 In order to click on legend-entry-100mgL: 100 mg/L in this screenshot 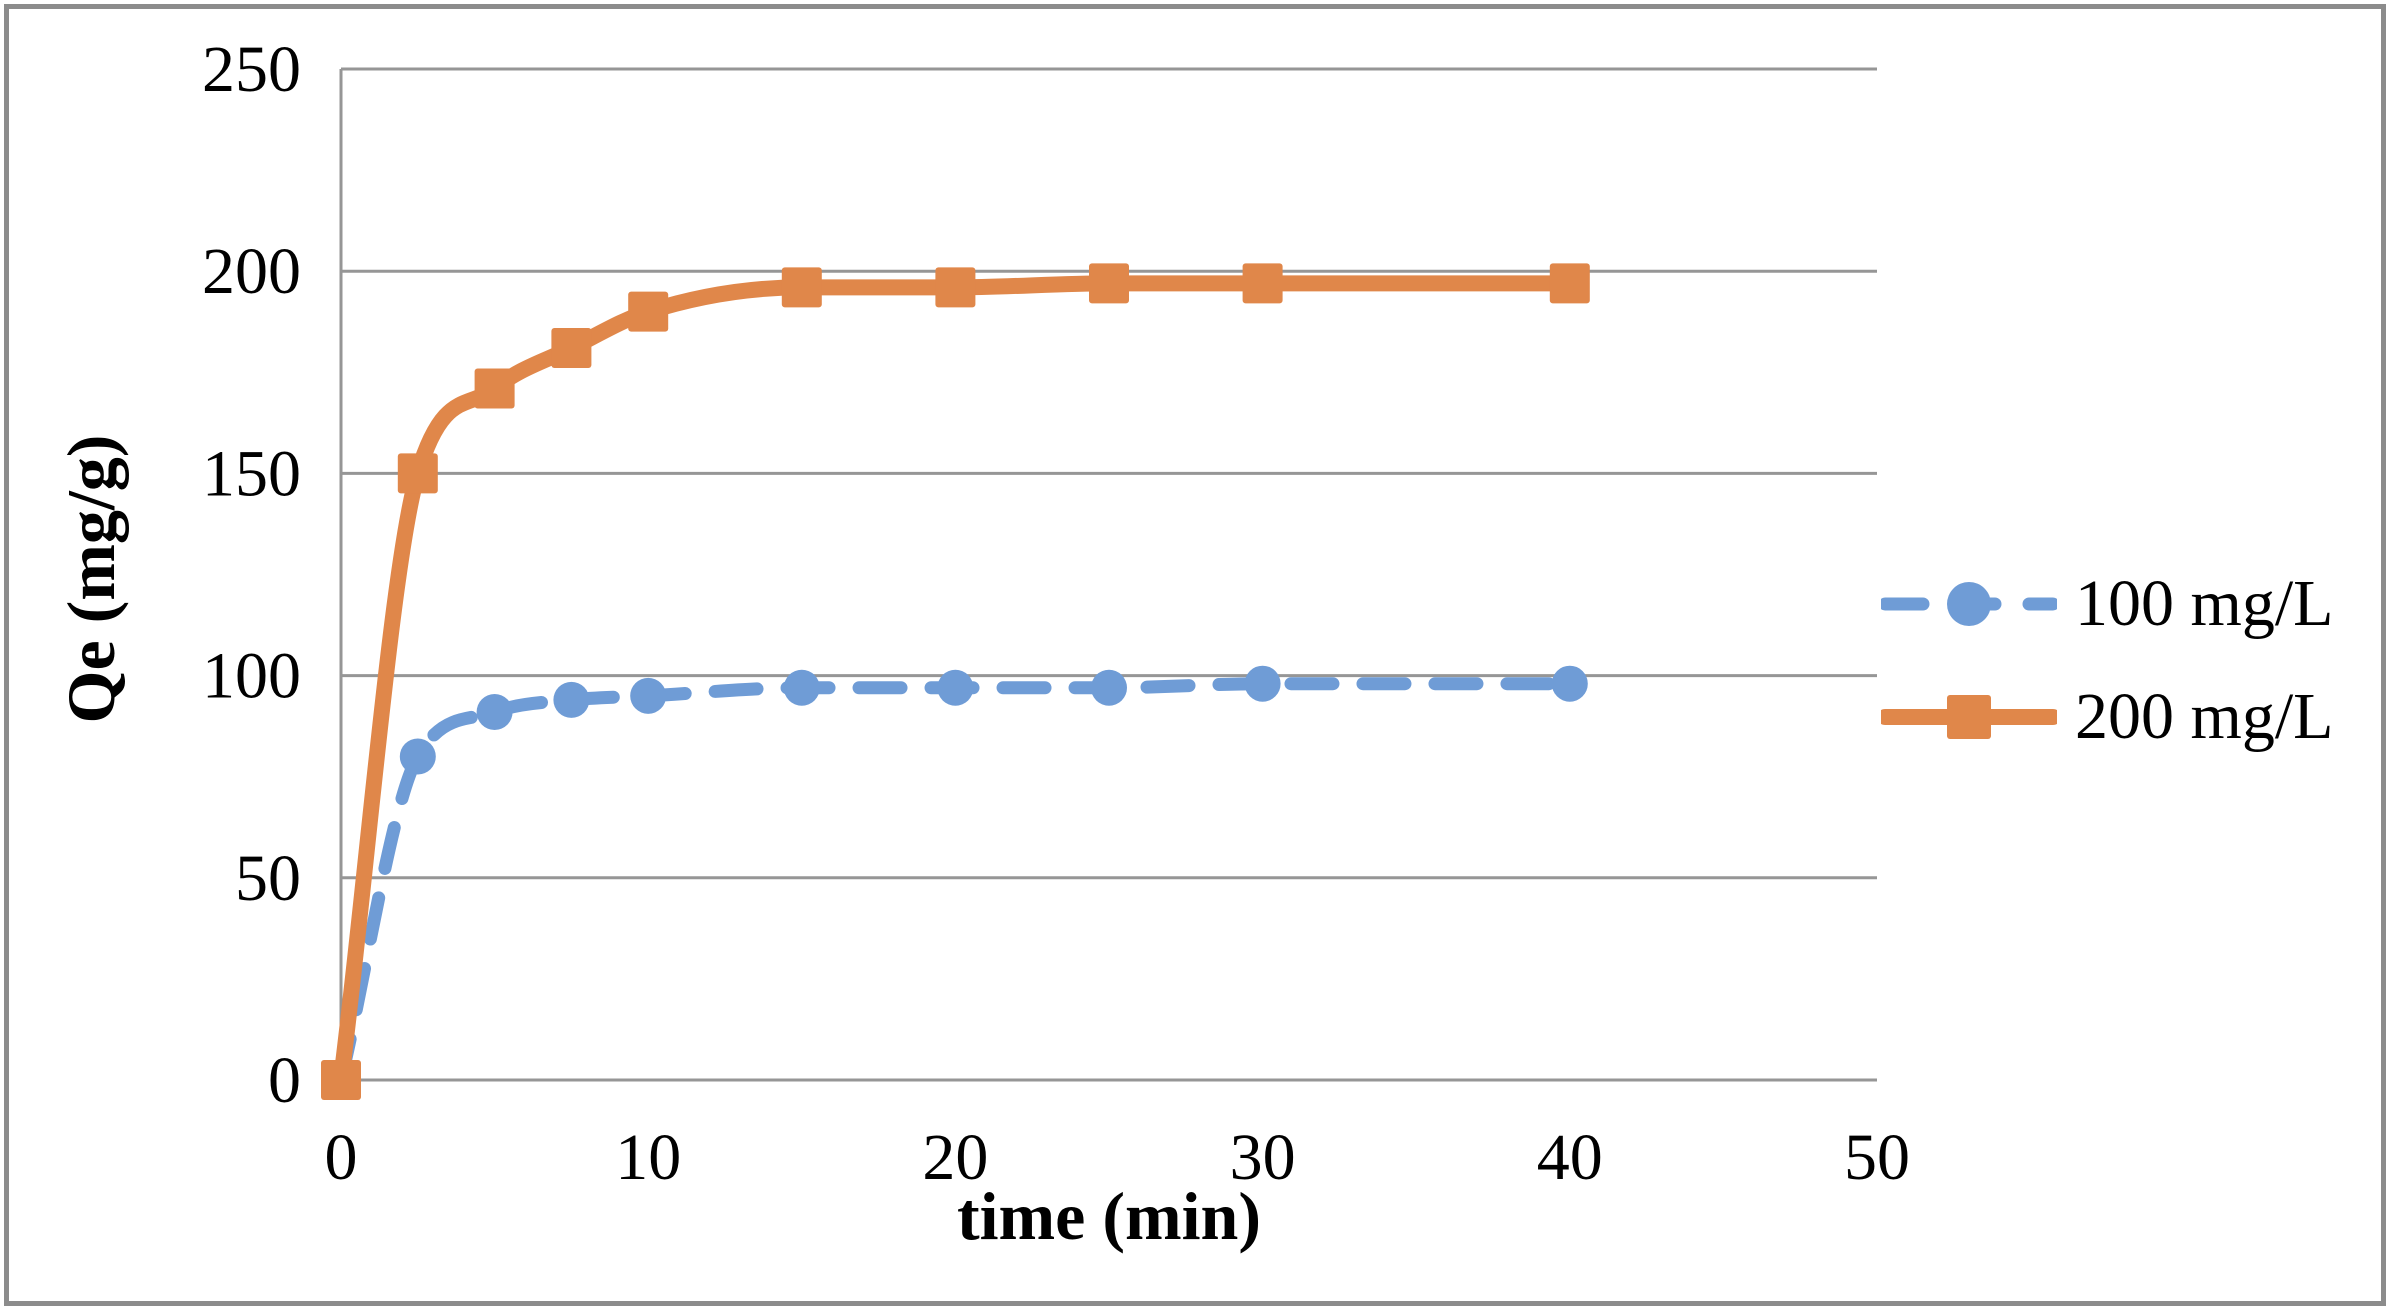, I will do `click(2107, 603)`.